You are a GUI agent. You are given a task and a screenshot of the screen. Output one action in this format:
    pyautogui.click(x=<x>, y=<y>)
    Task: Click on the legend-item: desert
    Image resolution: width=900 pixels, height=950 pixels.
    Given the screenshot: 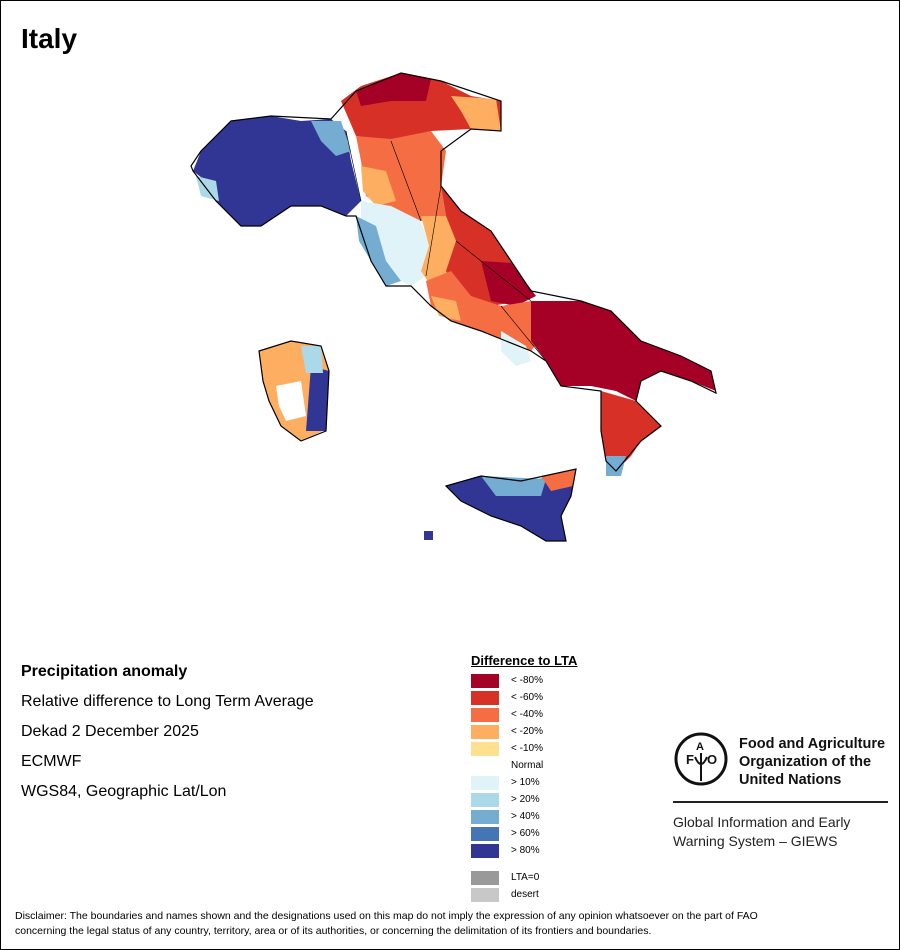 What is the action you would take?
    pyautogui.click(x=524, y=894)
    